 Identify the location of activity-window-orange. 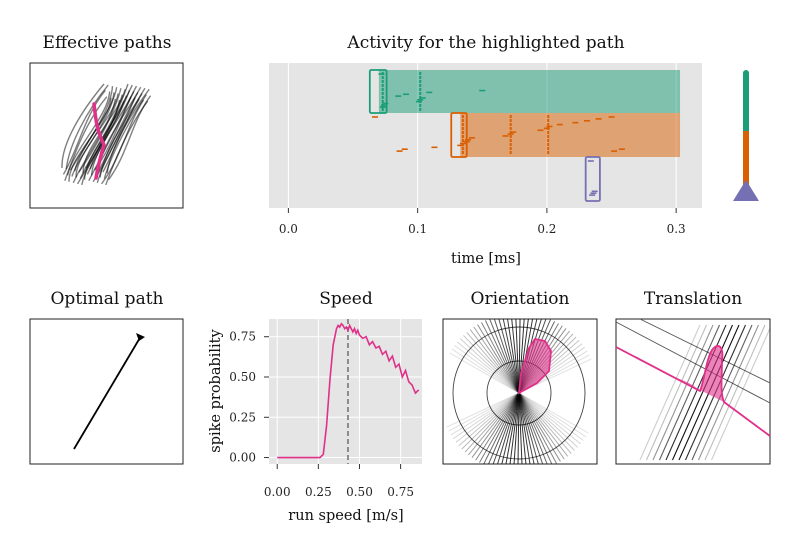
(459, 135).